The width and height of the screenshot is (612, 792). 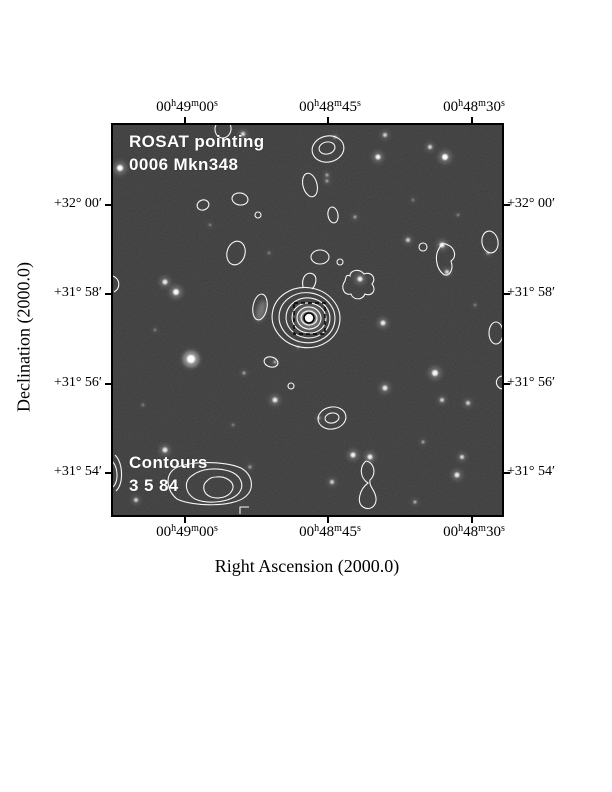 I want to click on ra-minutes: 49, so click(x=184, y=532).